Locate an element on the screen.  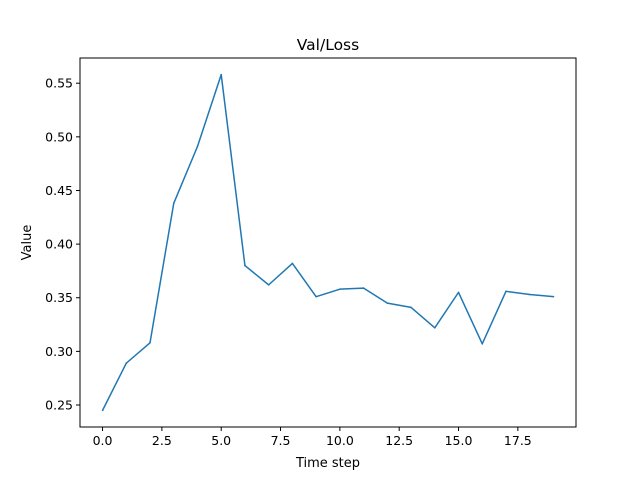
y-tick-label: 0.45 is located at coordinates (59, 190).